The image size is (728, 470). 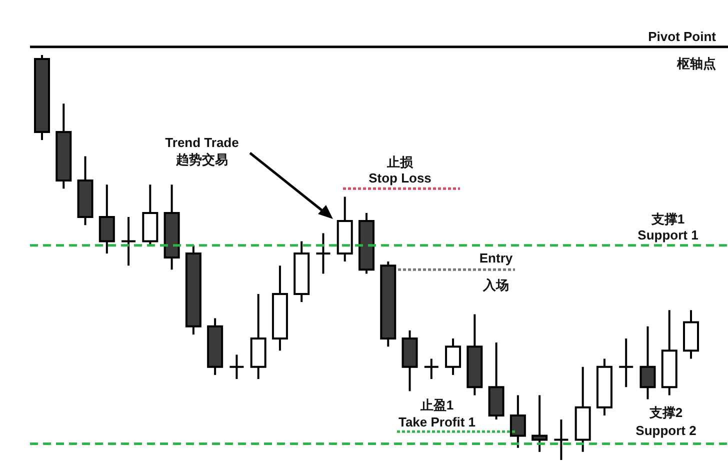 What do you see at coordinates (437, 414) in the screenshot?
I see `ref-line-label: 止盈1 Take Profit 1` at bounding box center [437, 414].